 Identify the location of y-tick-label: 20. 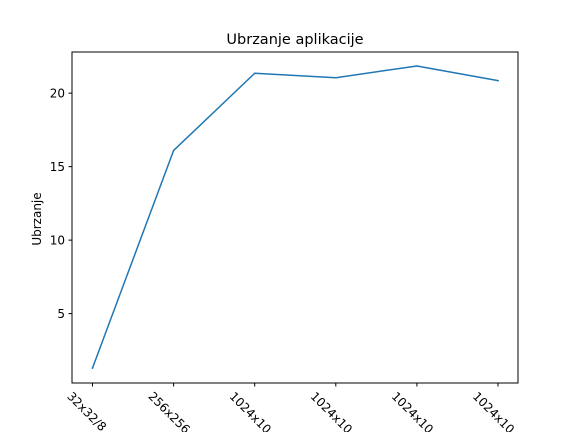
(57, 93).